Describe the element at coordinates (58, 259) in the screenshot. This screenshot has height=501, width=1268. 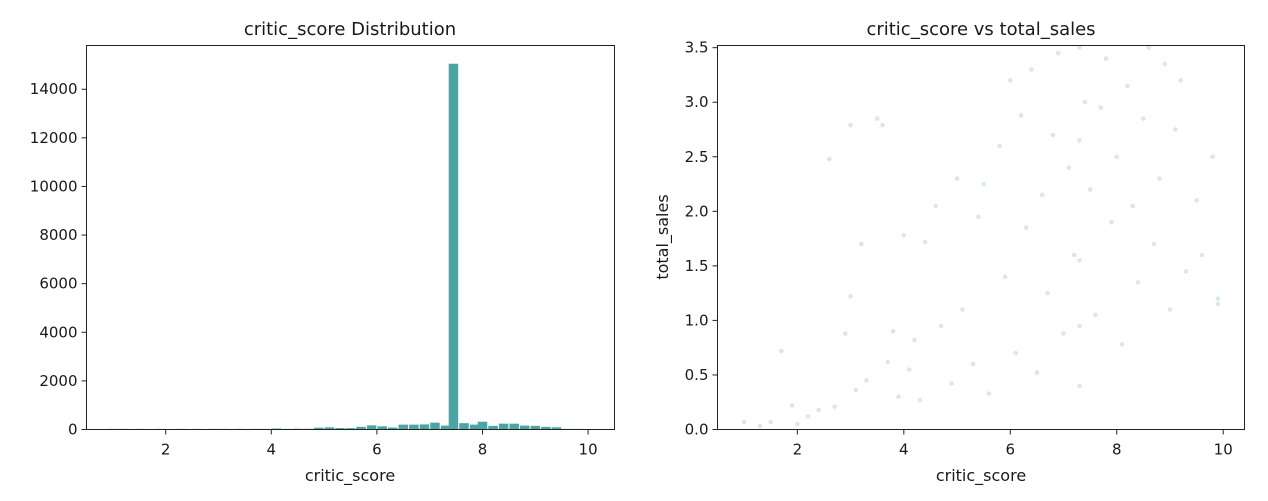
I see `y-axis-ticks: 0 2000 4000 6000 8000 10000 12000 14000` at that location.